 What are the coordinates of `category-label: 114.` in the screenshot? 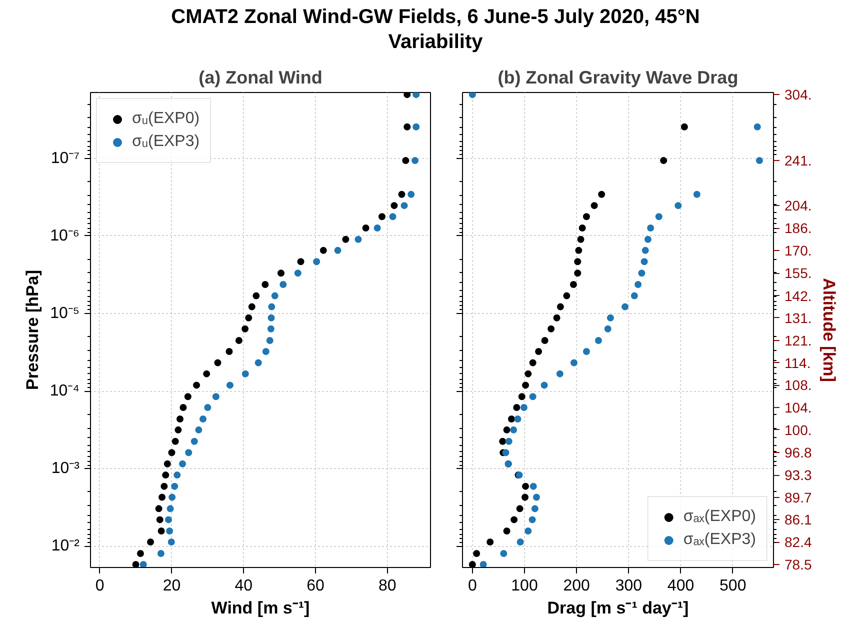 It's located at (797, 362).